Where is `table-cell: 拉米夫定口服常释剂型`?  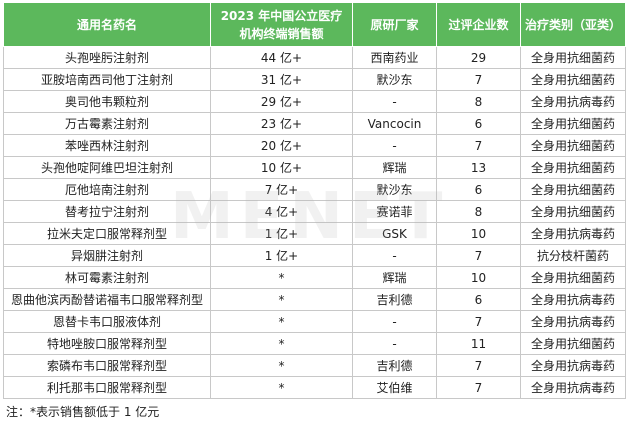 table-cell: 拉米夫定口服常释剂型 is located at coordinates (107, 233).